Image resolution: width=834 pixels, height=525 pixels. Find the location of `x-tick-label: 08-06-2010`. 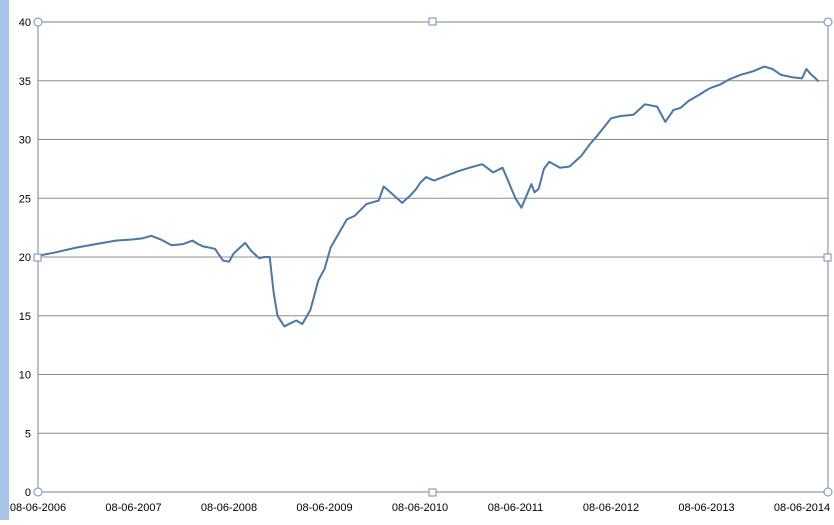

x-tick-label: 08-06-2010 is located at coordinates (420, 508).